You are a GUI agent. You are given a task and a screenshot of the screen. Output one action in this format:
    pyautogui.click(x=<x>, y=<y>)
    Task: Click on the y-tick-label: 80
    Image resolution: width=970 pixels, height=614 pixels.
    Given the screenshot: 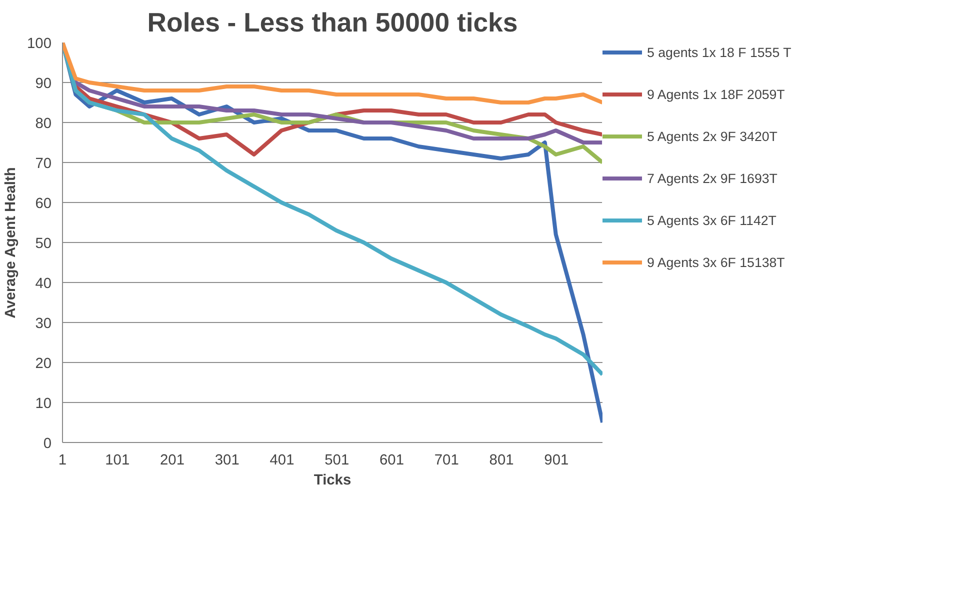 What is the action you would take?
    pyautogui.click(x=43, y=124)
    